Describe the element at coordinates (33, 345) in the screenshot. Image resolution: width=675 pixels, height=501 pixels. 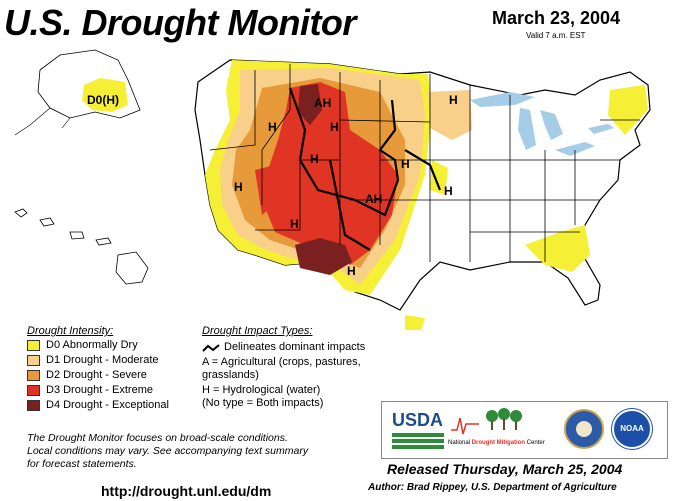
I see `swatch-d0` at that location.